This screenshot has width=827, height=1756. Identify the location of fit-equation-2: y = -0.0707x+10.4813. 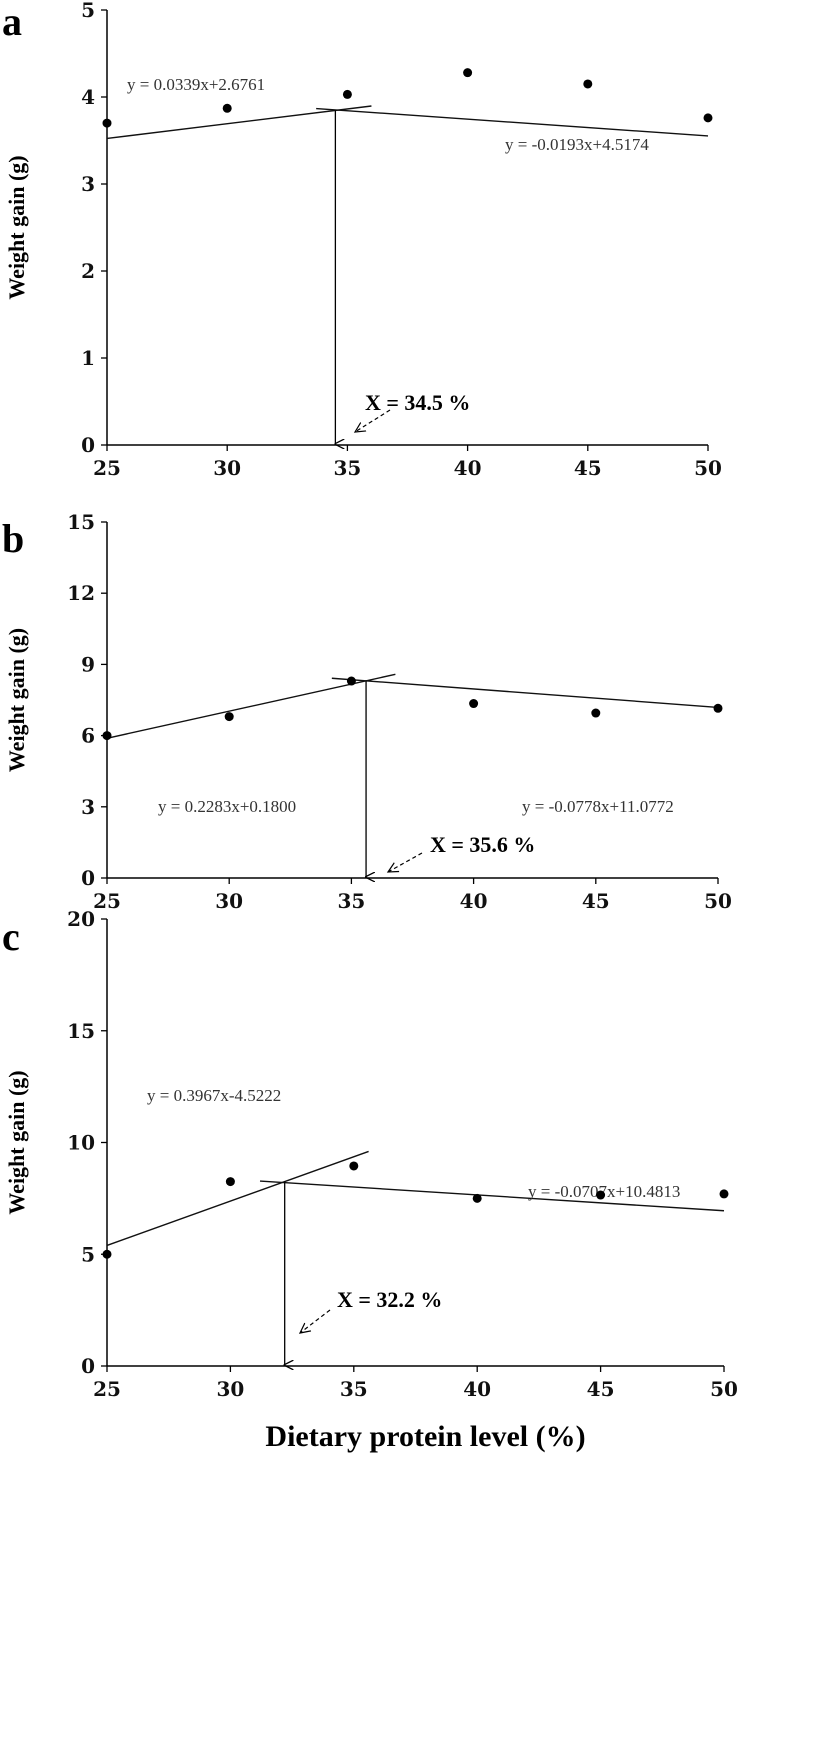
(604, 1191).